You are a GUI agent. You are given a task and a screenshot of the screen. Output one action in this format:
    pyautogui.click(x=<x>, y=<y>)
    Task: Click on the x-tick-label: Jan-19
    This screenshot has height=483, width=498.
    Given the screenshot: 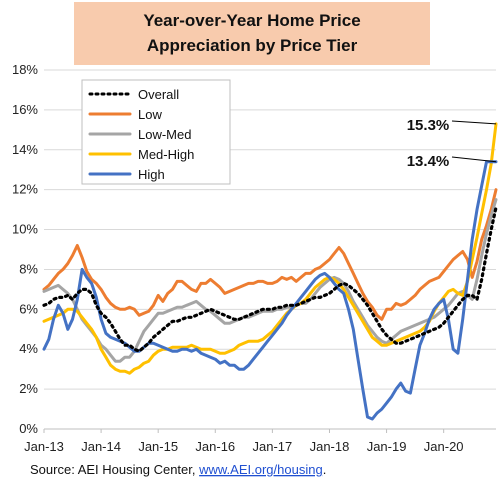 What is the action you would take?
    pyautogui.click(x=387, y=446)
    